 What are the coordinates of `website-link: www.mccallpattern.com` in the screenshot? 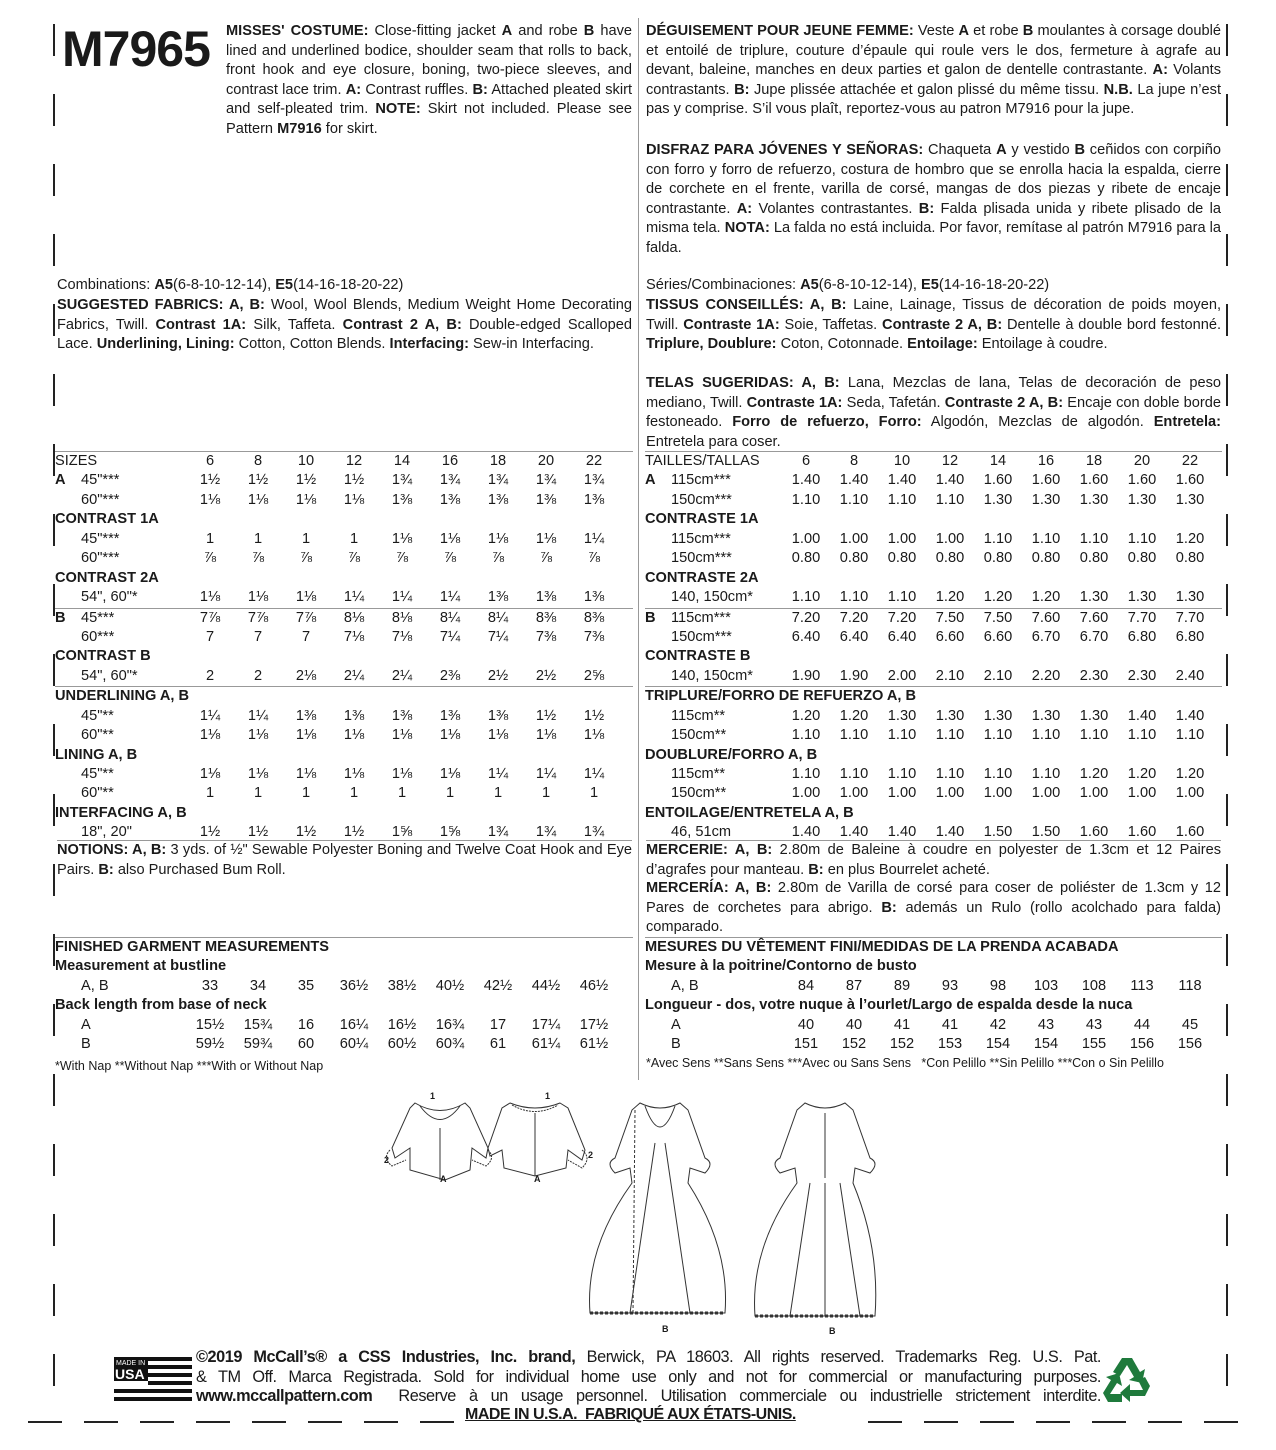 It's located at (284, 1396).